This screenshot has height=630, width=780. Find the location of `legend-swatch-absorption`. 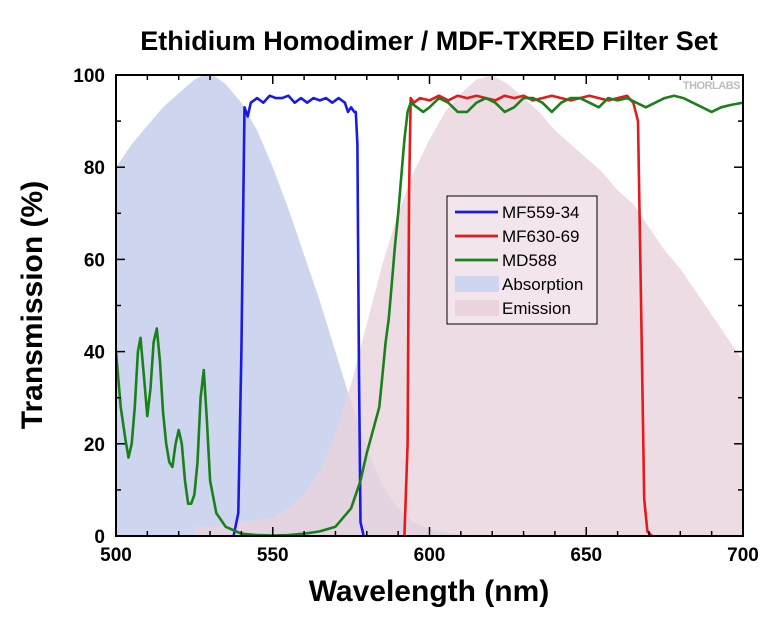

legend-swatch-absorption is located at coordinates (477, 284).